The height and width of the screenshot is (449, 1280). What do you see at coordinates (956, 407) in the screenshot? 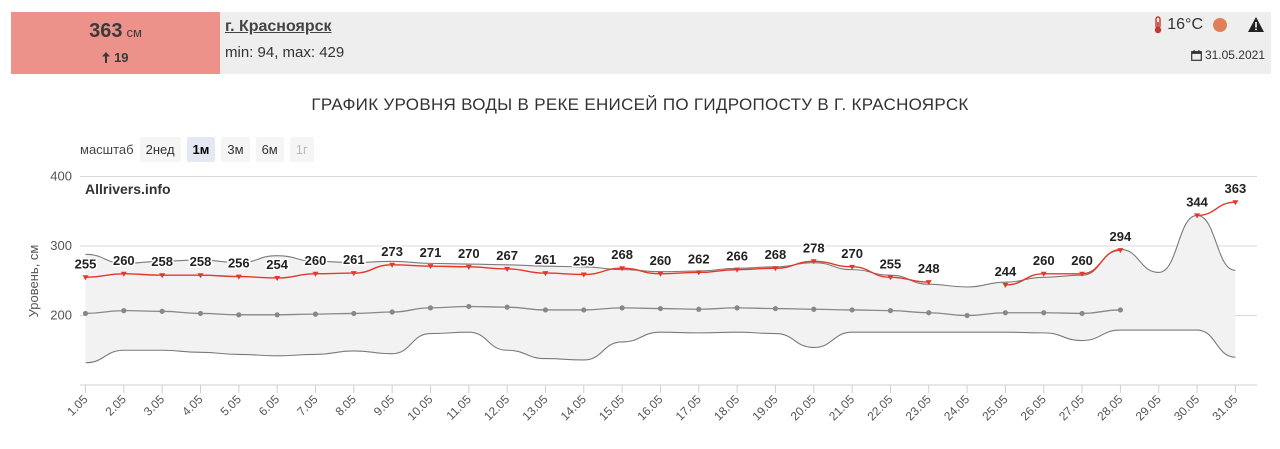
I see `x-tick-label: 24.05` at bounding box center [956, 407].